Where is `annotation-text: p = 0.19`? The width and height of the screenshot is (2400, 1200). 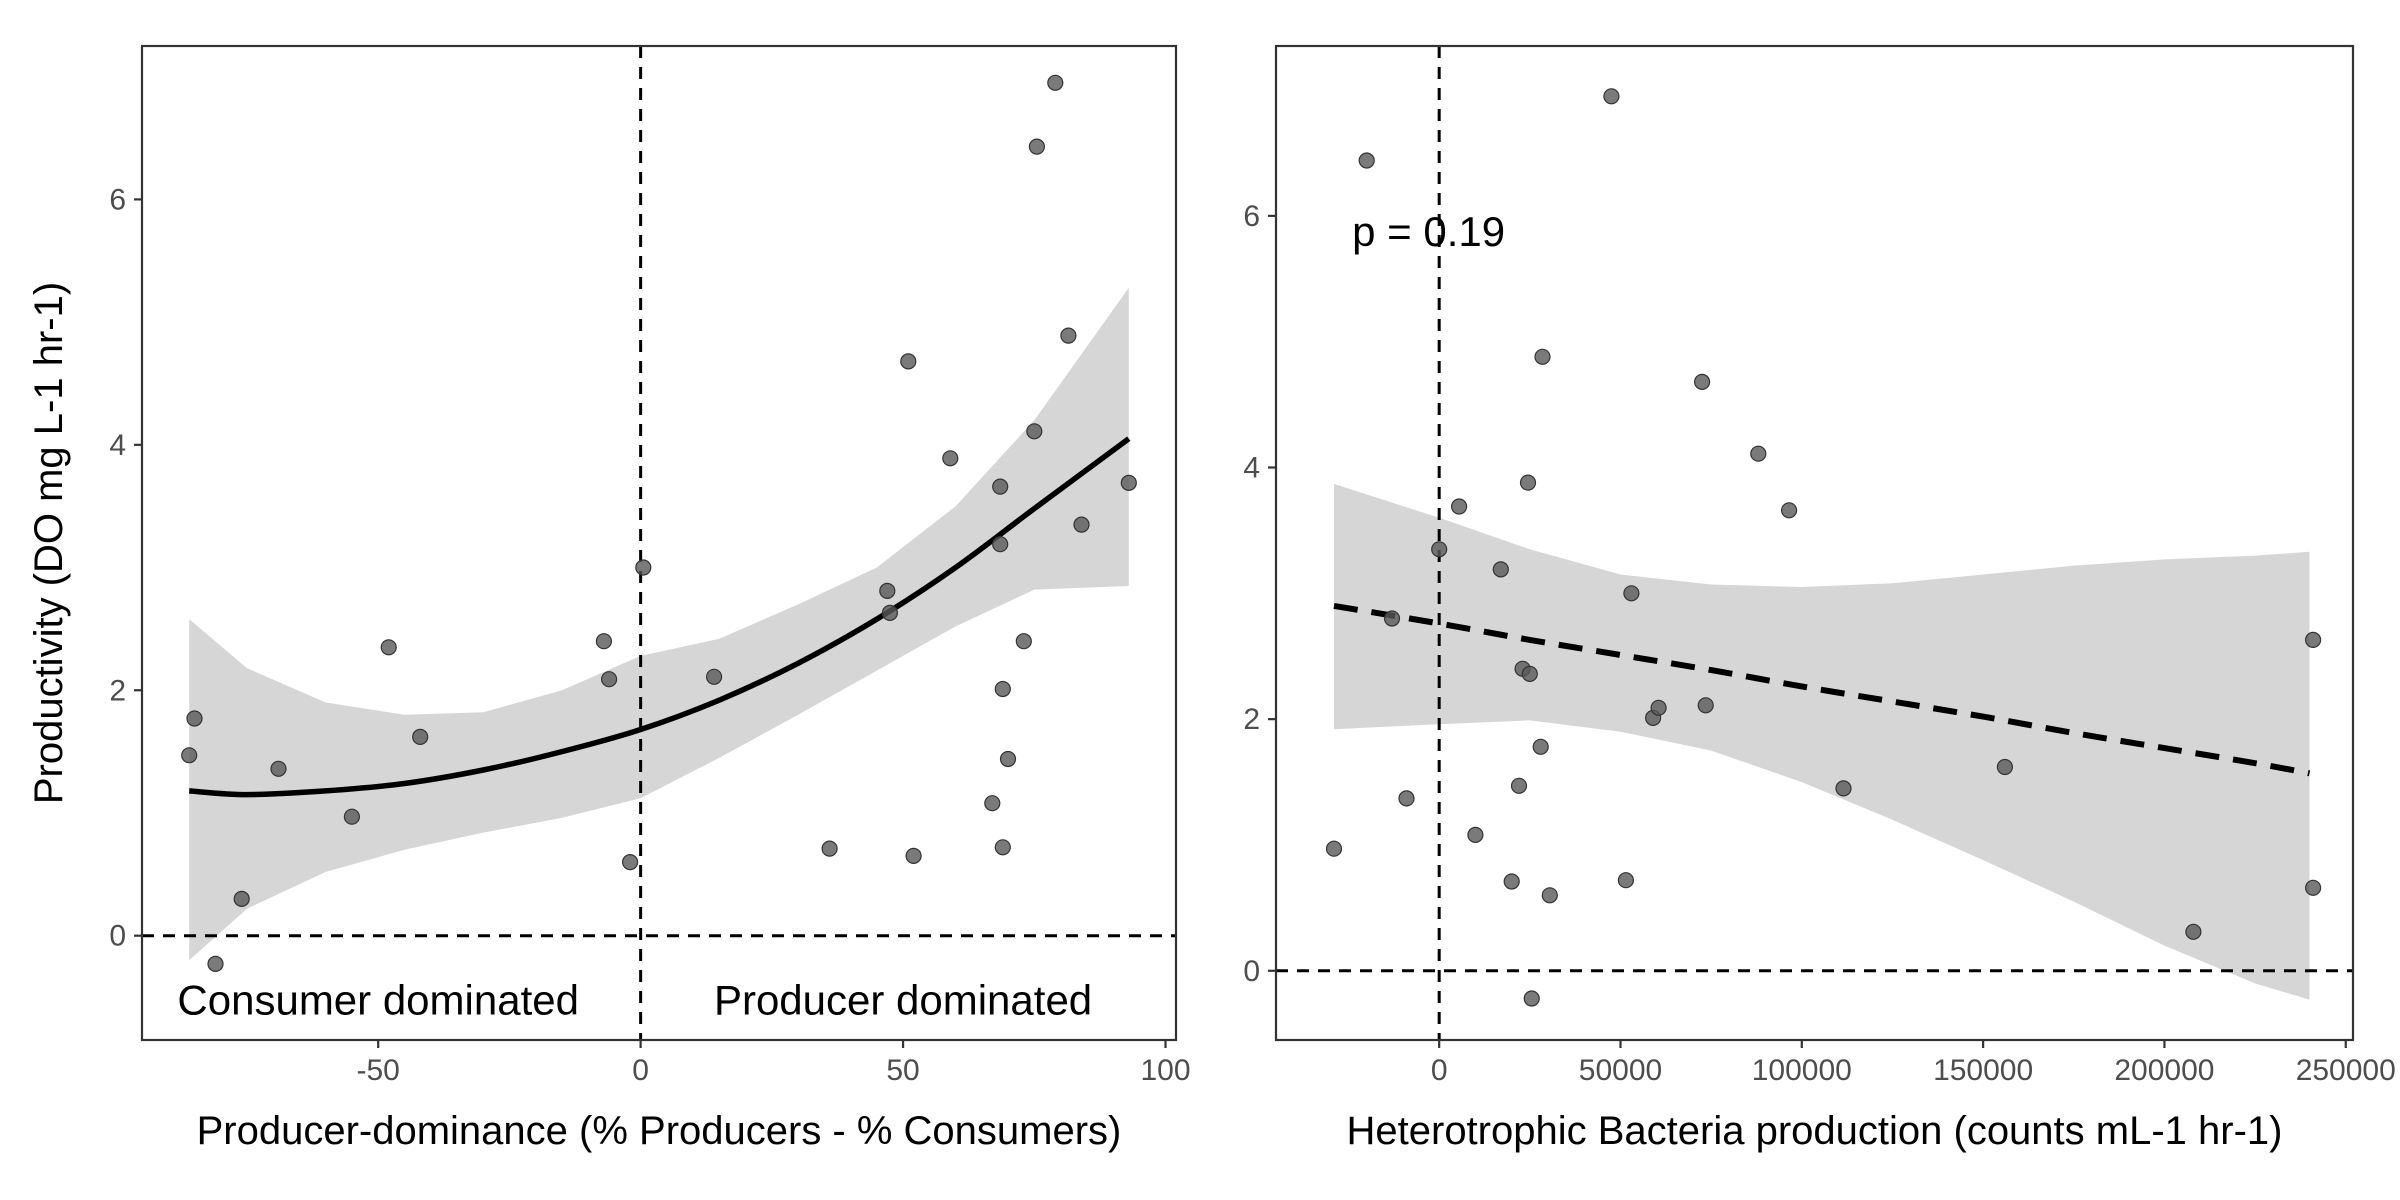 annotation-text: p = 0.19 is located at coordinates (1428, 231).